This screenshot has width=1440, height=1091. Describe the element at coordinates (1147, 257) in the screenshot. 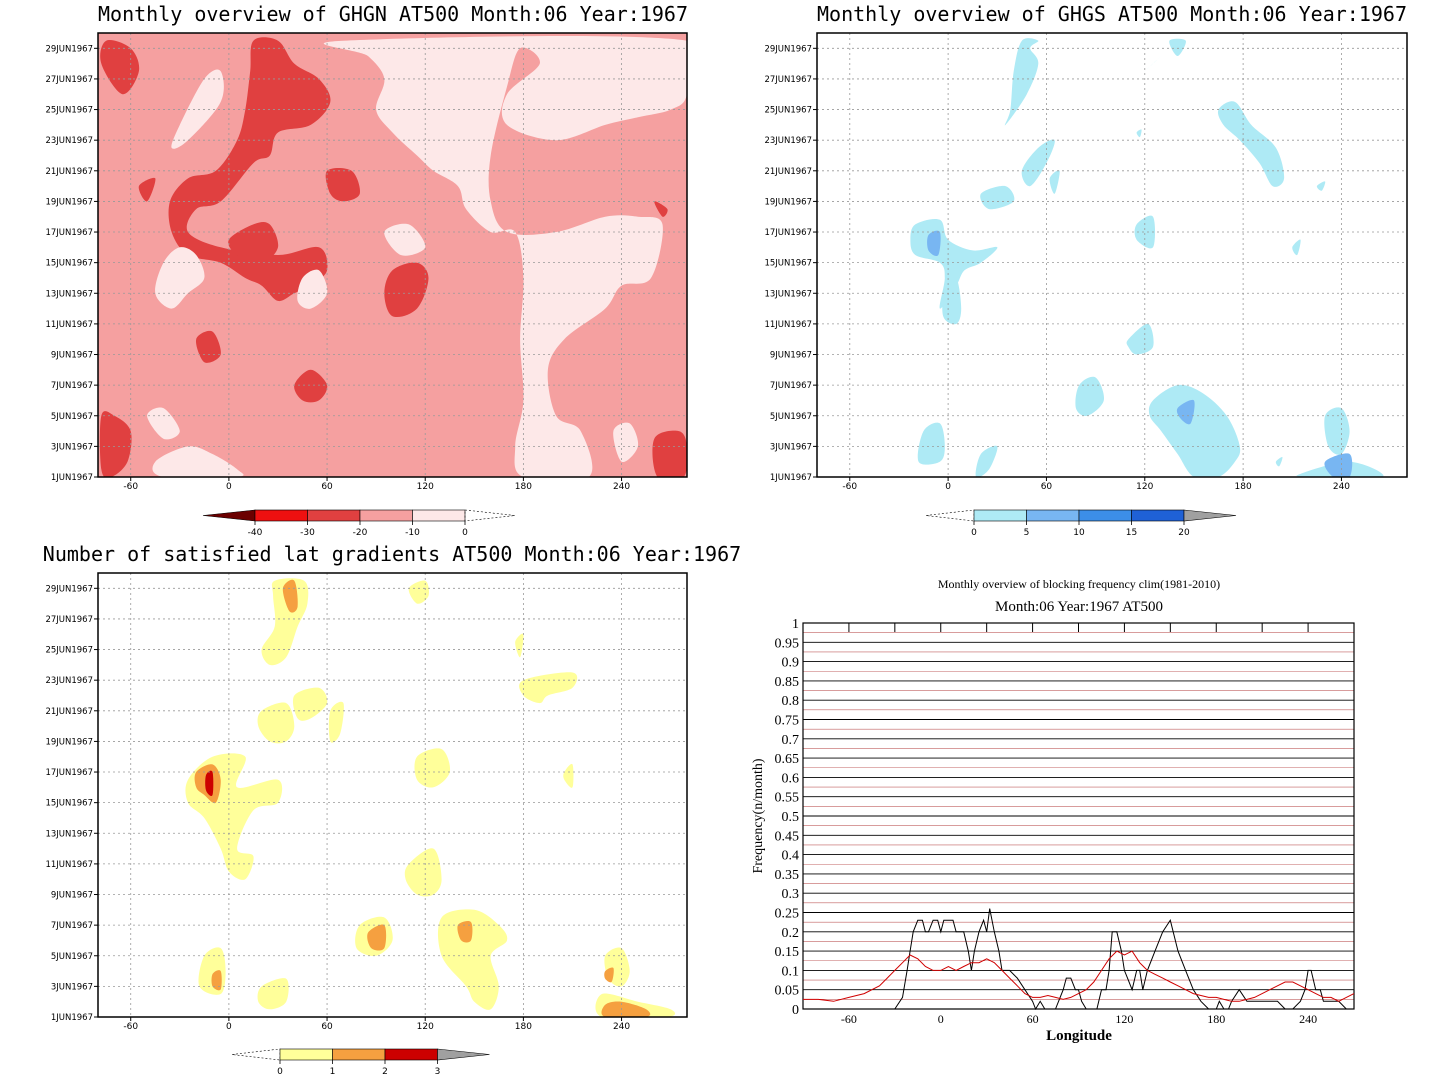

I see `contour-layer` at that location.